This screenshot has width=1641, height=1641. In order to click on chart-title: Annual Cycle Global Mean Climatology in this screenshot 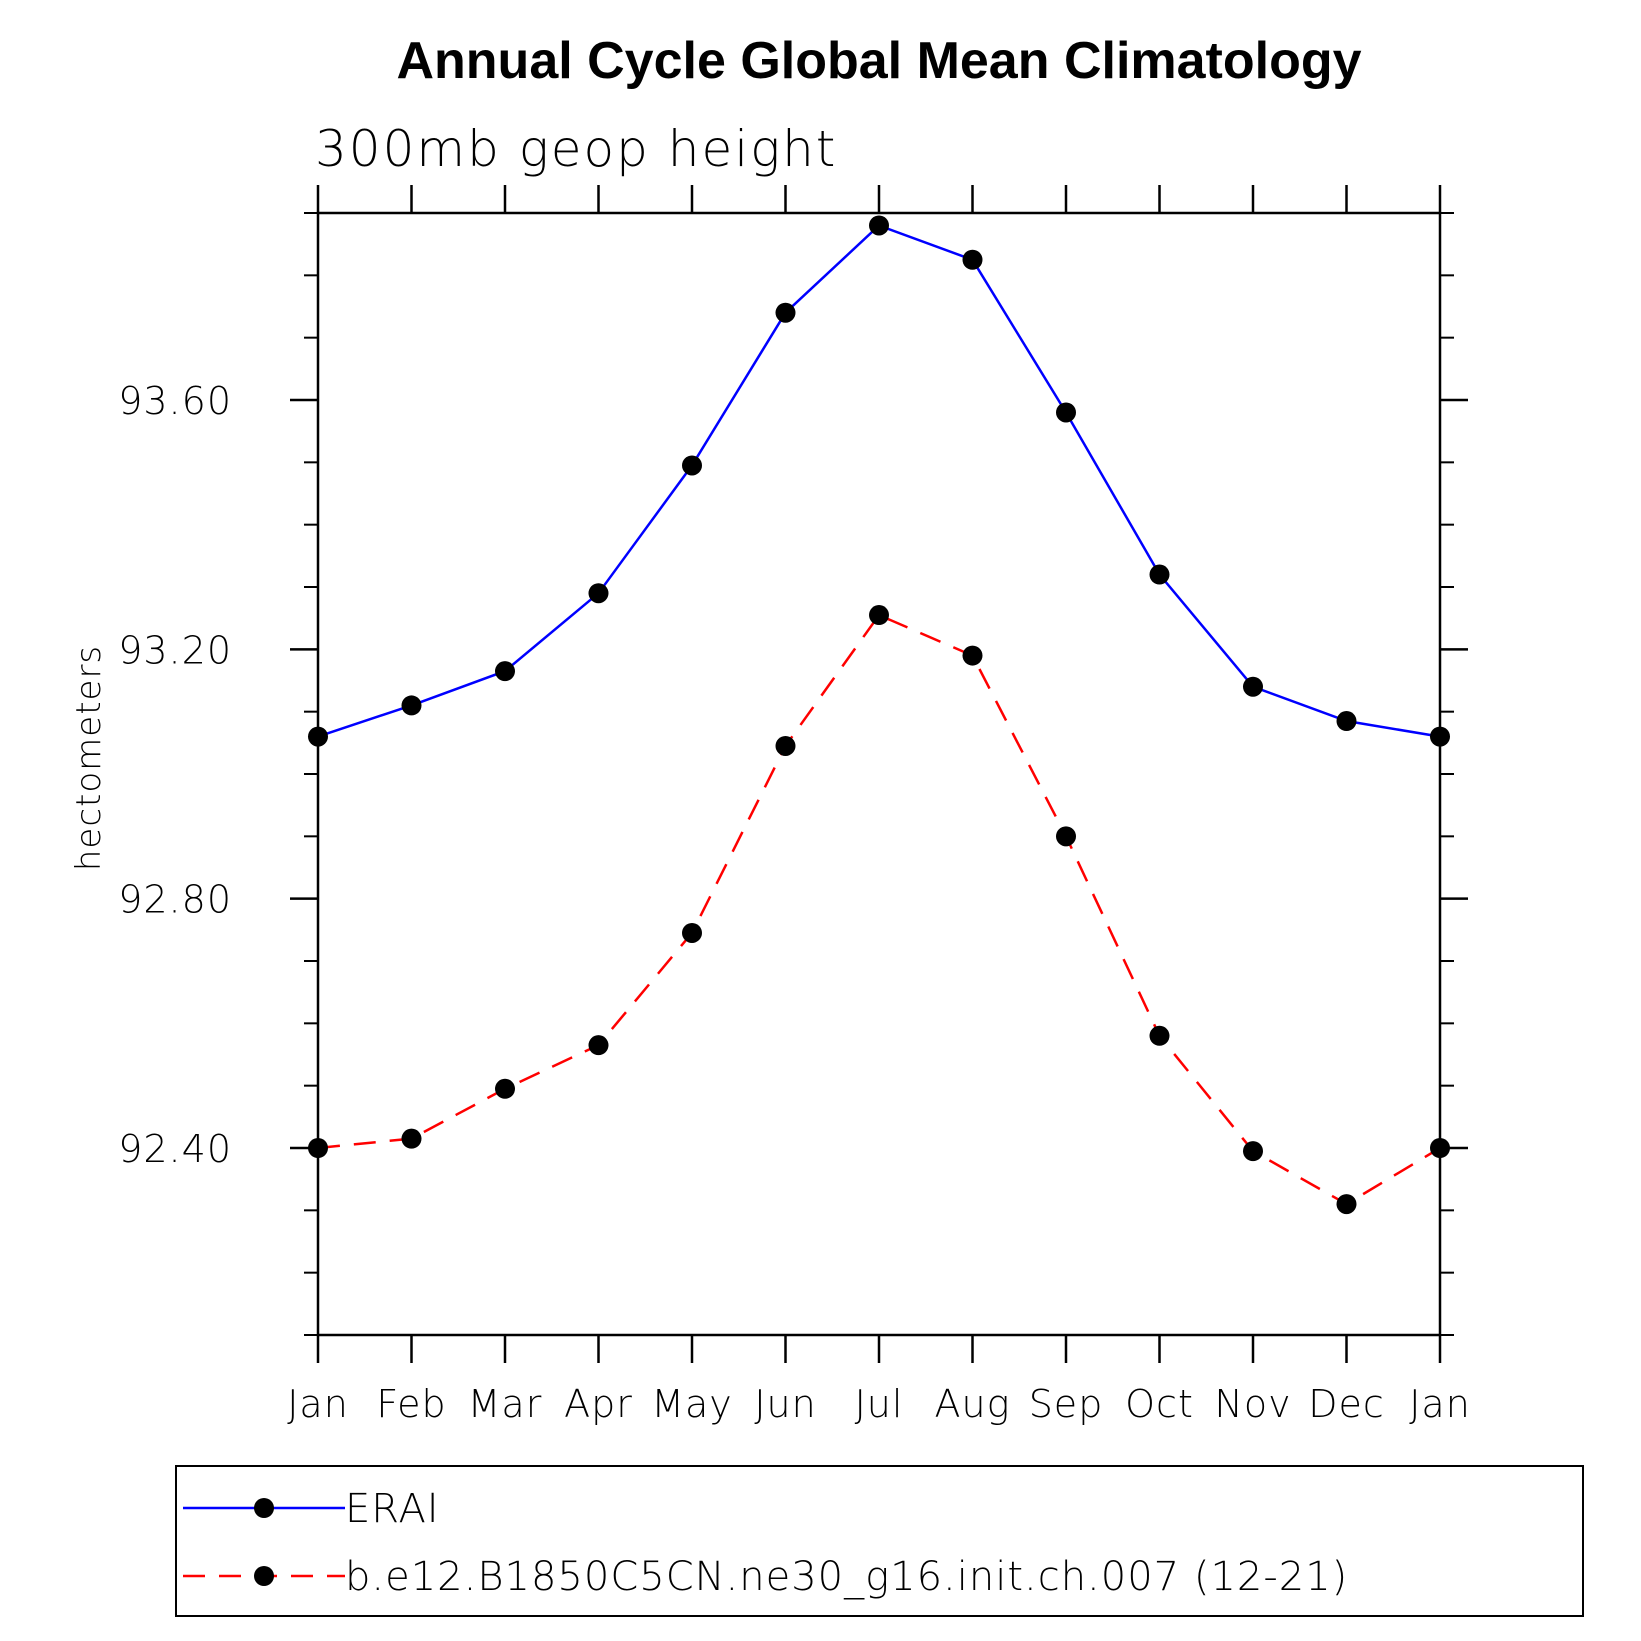, I will do `click(878, 61)`.